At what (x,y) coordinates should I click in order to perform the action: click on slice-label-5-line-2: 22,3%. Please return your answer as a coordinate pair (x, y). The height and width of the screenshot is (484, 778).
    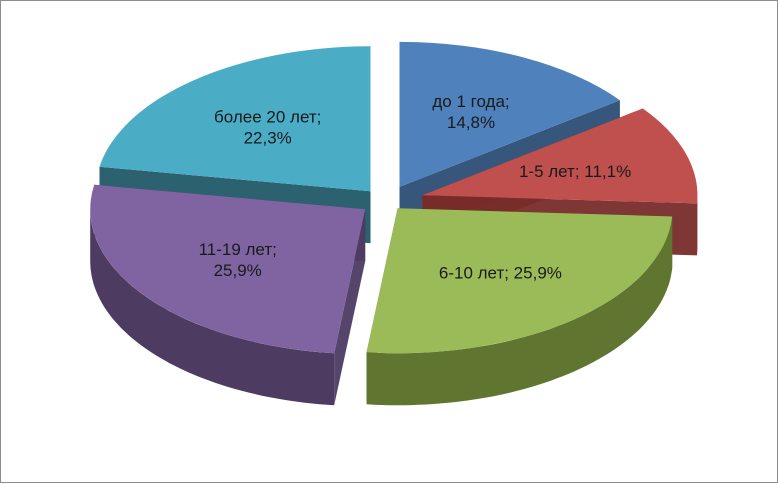
    Looking at the image, I should click on (268, 138).